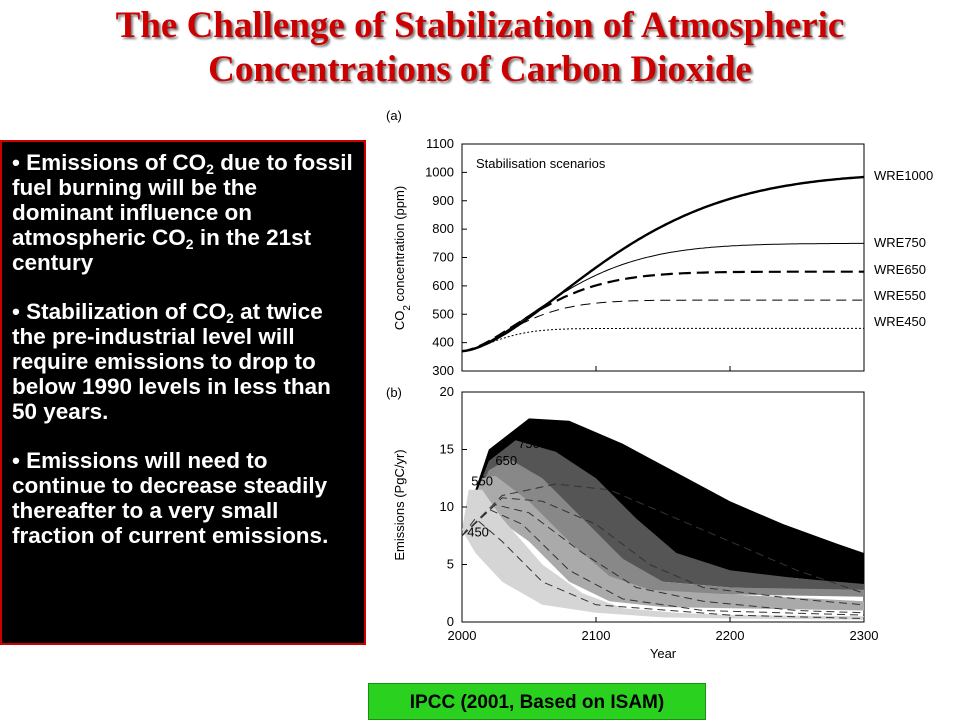 The image size is (960, 721). What do you see at coordinates (478, 531) in the screenshot?
I see `band-label-450: 450` at bounding box center [478, 531].